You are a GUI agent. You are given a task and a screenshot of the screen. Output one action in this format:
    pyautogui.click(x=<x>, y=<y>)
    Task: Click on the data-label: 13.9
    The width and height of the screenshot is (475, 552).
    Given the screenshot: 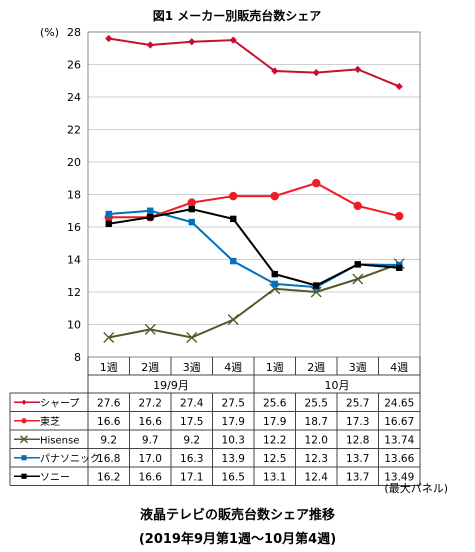 What is the action you would take?
    pyautogui.click(x=233, y=459)
    